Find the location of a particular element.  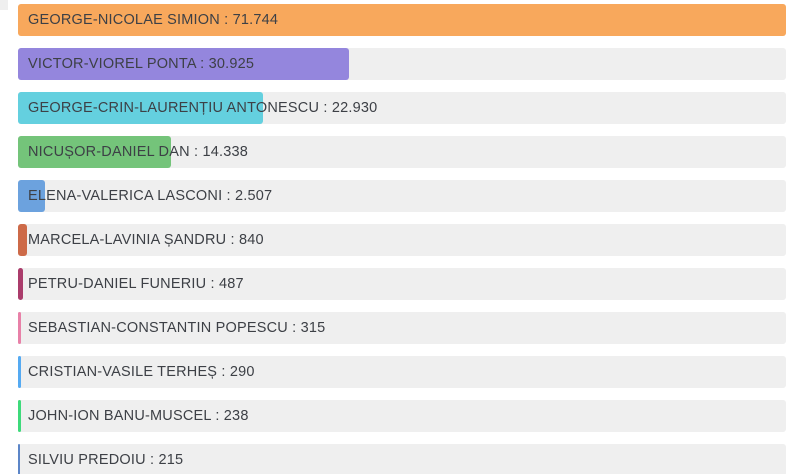

bar-label: SILVIU PREDOIU : 215 is located at coordinates (106, 460).